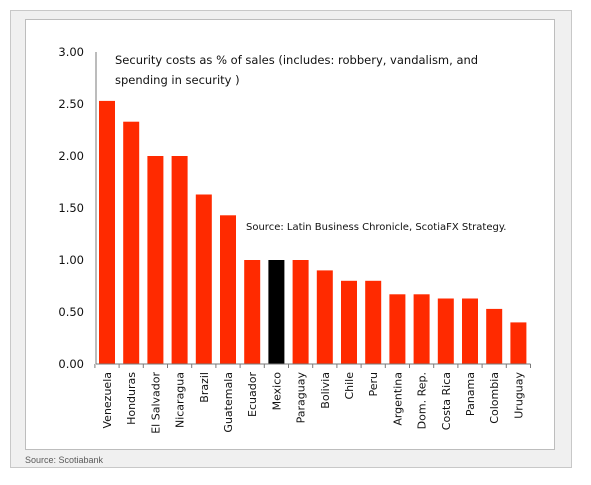  I want to click on y-tick-label: 1.50, so click(71, 208).